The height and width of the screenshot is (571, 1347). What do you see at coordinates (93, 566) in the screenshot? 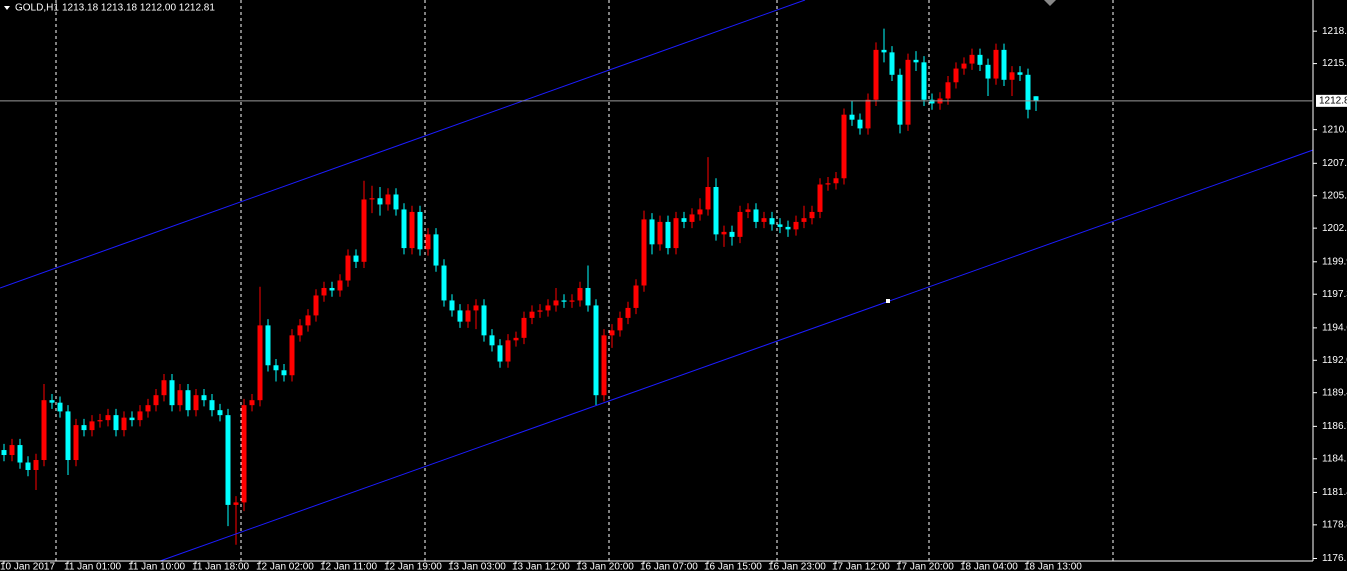
I see `x-tick-label: 11 Jan 01:00` at bounding box center [93, 566].